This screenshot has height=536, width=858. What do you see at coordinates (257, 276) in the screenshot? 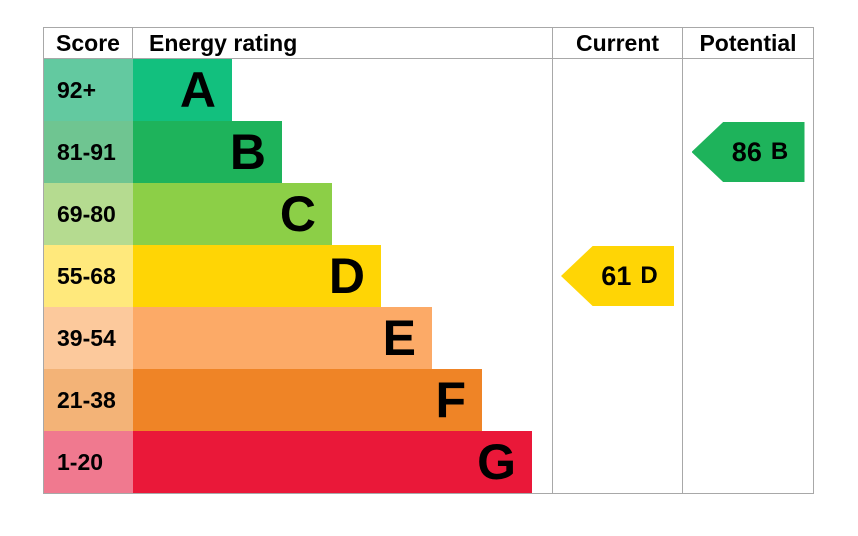
I see `energy-bar-d: D` at bounding box center [257, 276].